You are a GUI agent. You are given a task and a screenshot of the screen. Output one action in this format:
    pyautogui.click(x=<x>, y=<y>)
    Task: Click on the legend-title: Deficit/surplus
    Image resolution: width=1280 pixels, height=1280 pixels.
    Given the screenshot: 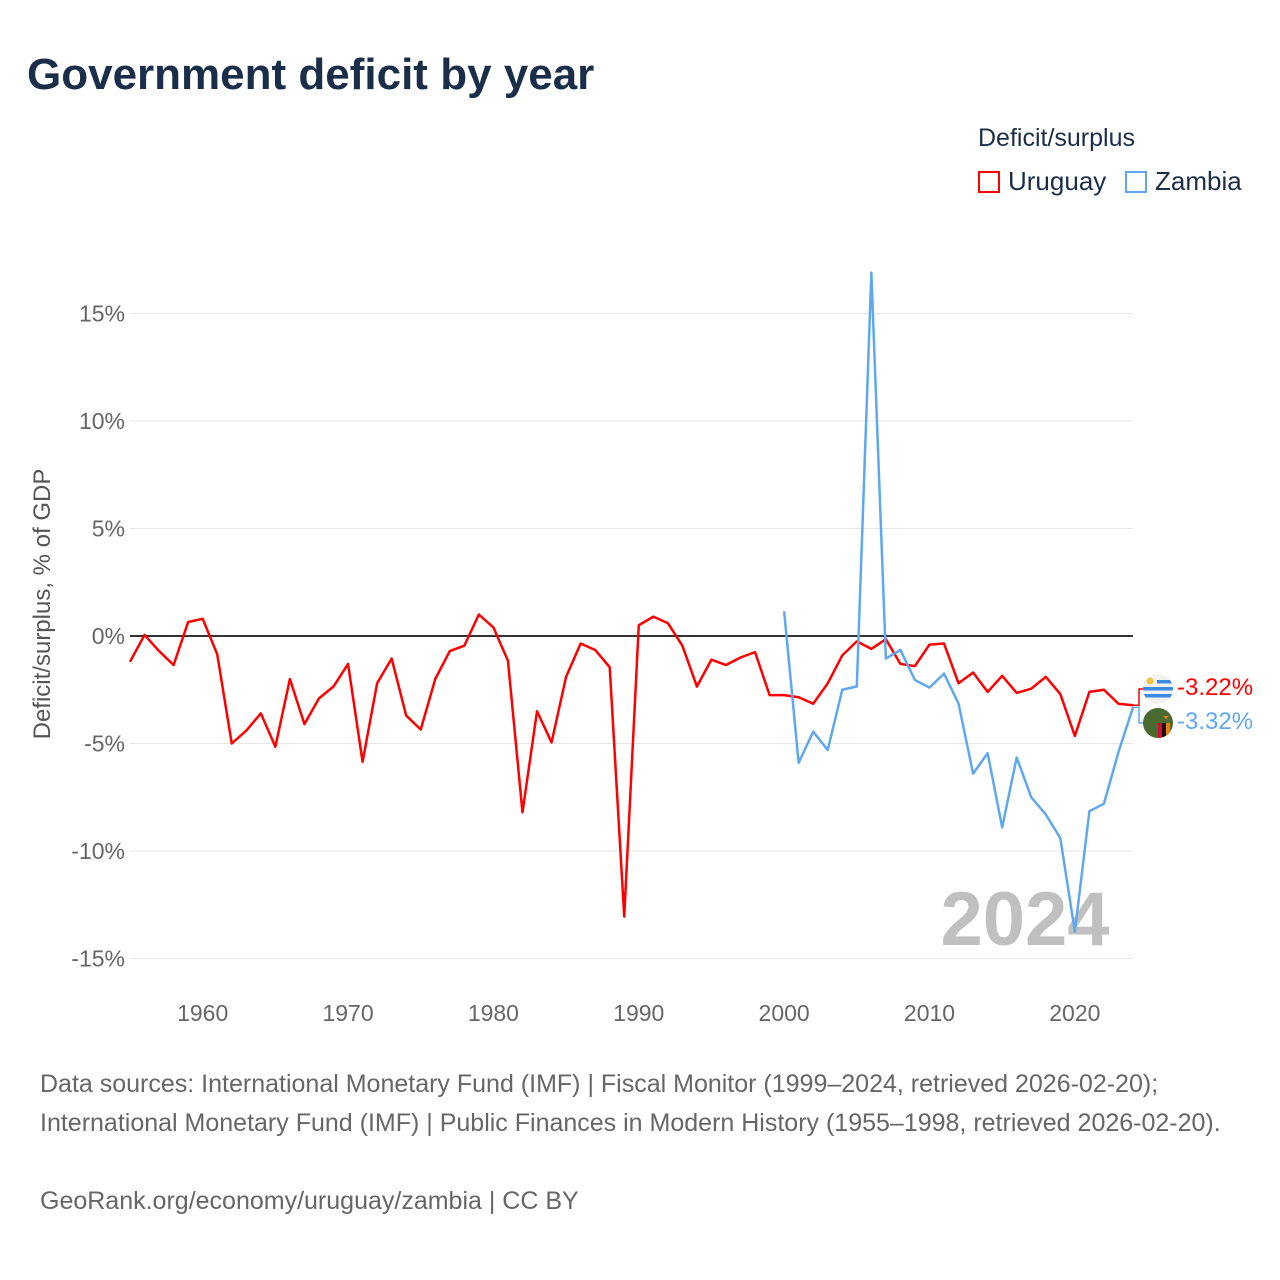 What is the action you would take?
    pyautogui.click(x=1056, y=138)
    